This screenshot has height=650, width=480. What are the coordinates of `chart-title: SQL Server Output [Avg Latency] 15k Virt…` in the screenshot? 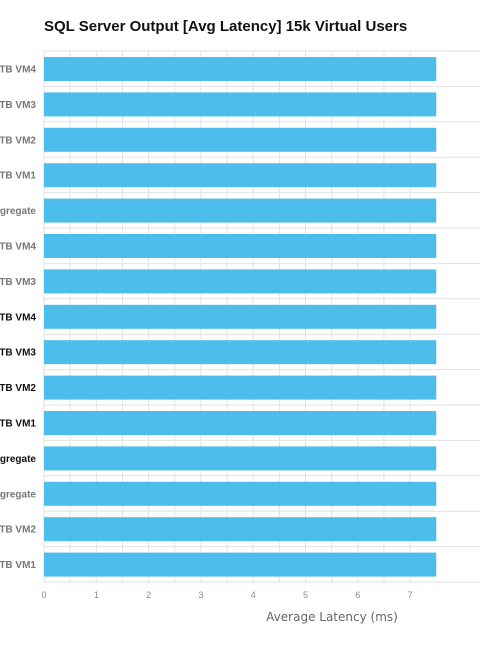 It's located at (226, 26).